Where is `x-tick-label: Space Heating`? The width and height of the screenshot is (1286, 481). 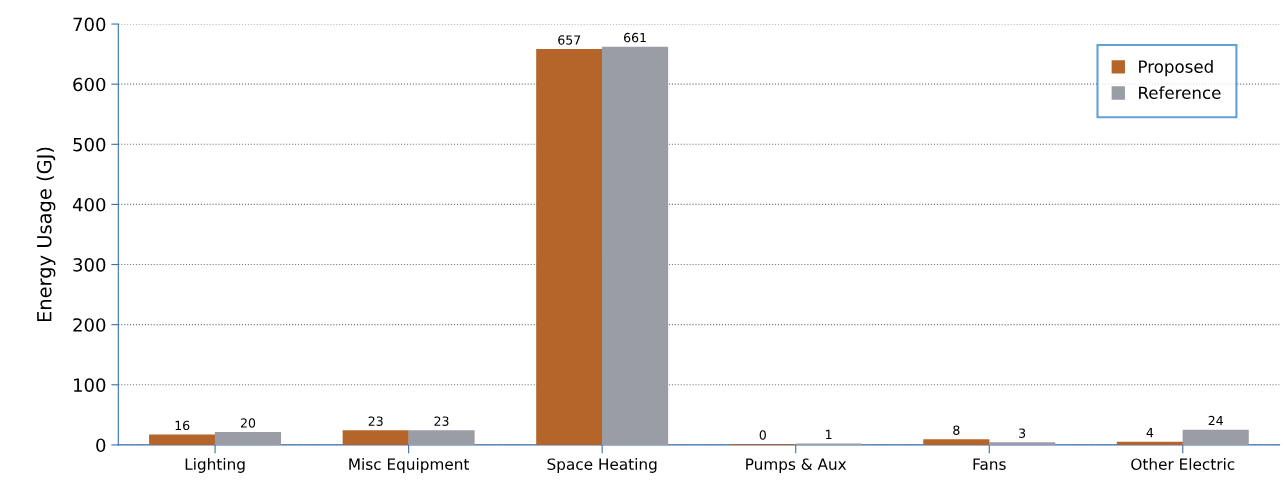
x-tick-label: Space Heating is located at coordinates (602, 465).